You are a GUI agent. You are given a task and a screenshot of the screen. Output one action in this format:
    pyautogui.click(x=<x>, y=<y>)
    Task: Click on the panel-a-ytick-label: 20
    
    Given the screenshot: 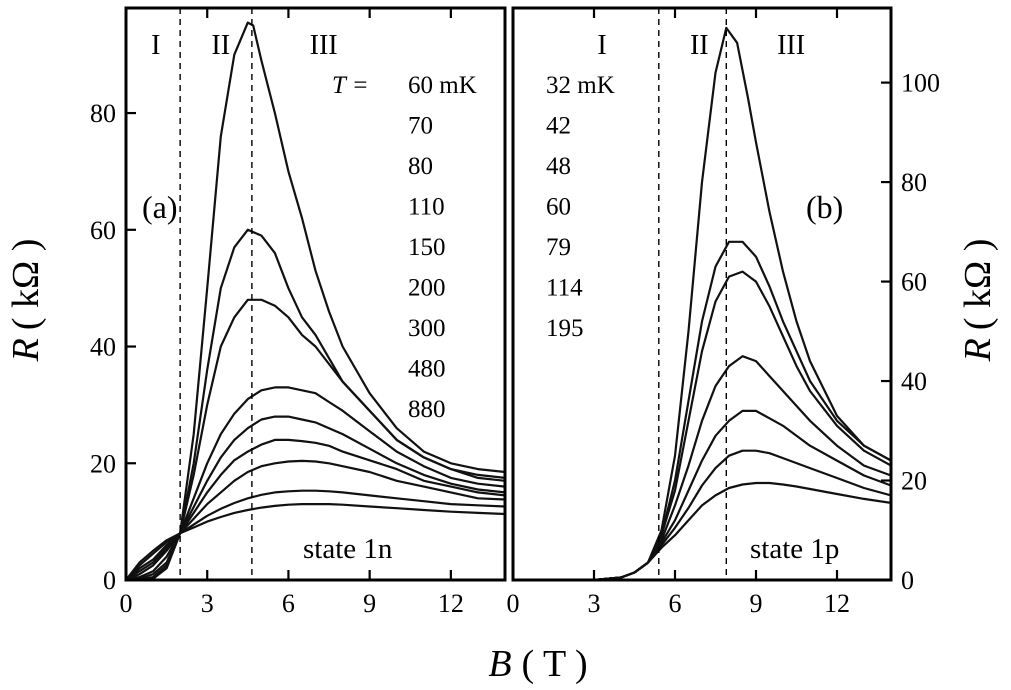 What is the action you would take?
    pyautogui.click(x=103, y=463)
    